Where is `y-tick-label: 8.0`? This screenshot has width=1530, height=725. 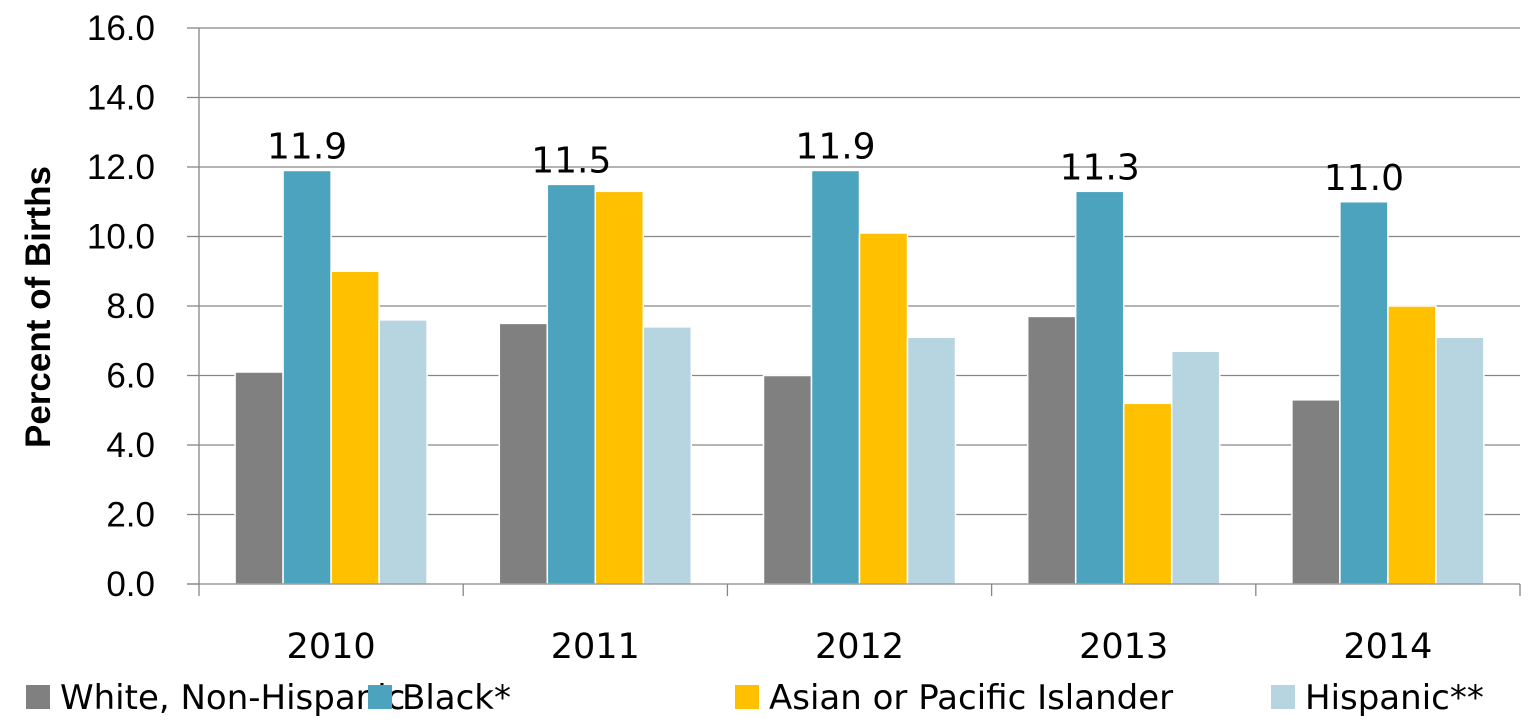 y-tick-label: 8.0 is located at coordinates (130, 306).